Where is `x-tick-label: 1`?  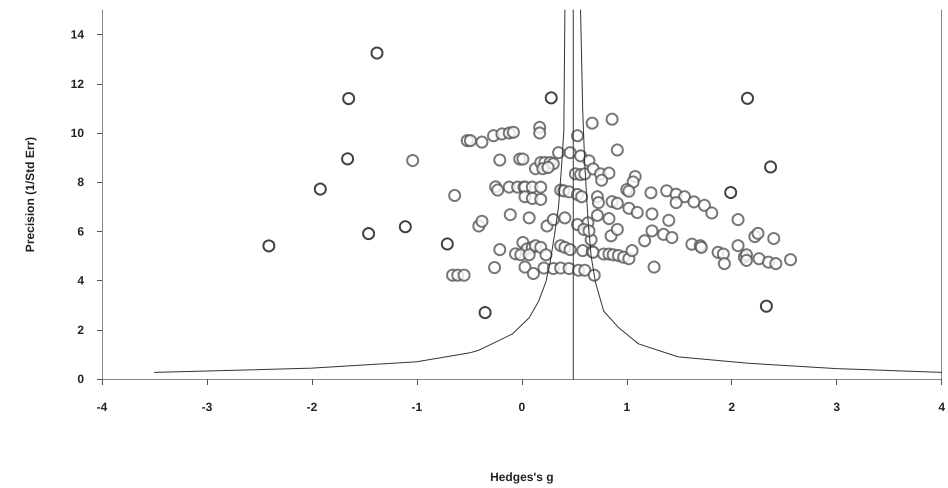 x-tick-label: 1 is located at coordinates (626, 407).